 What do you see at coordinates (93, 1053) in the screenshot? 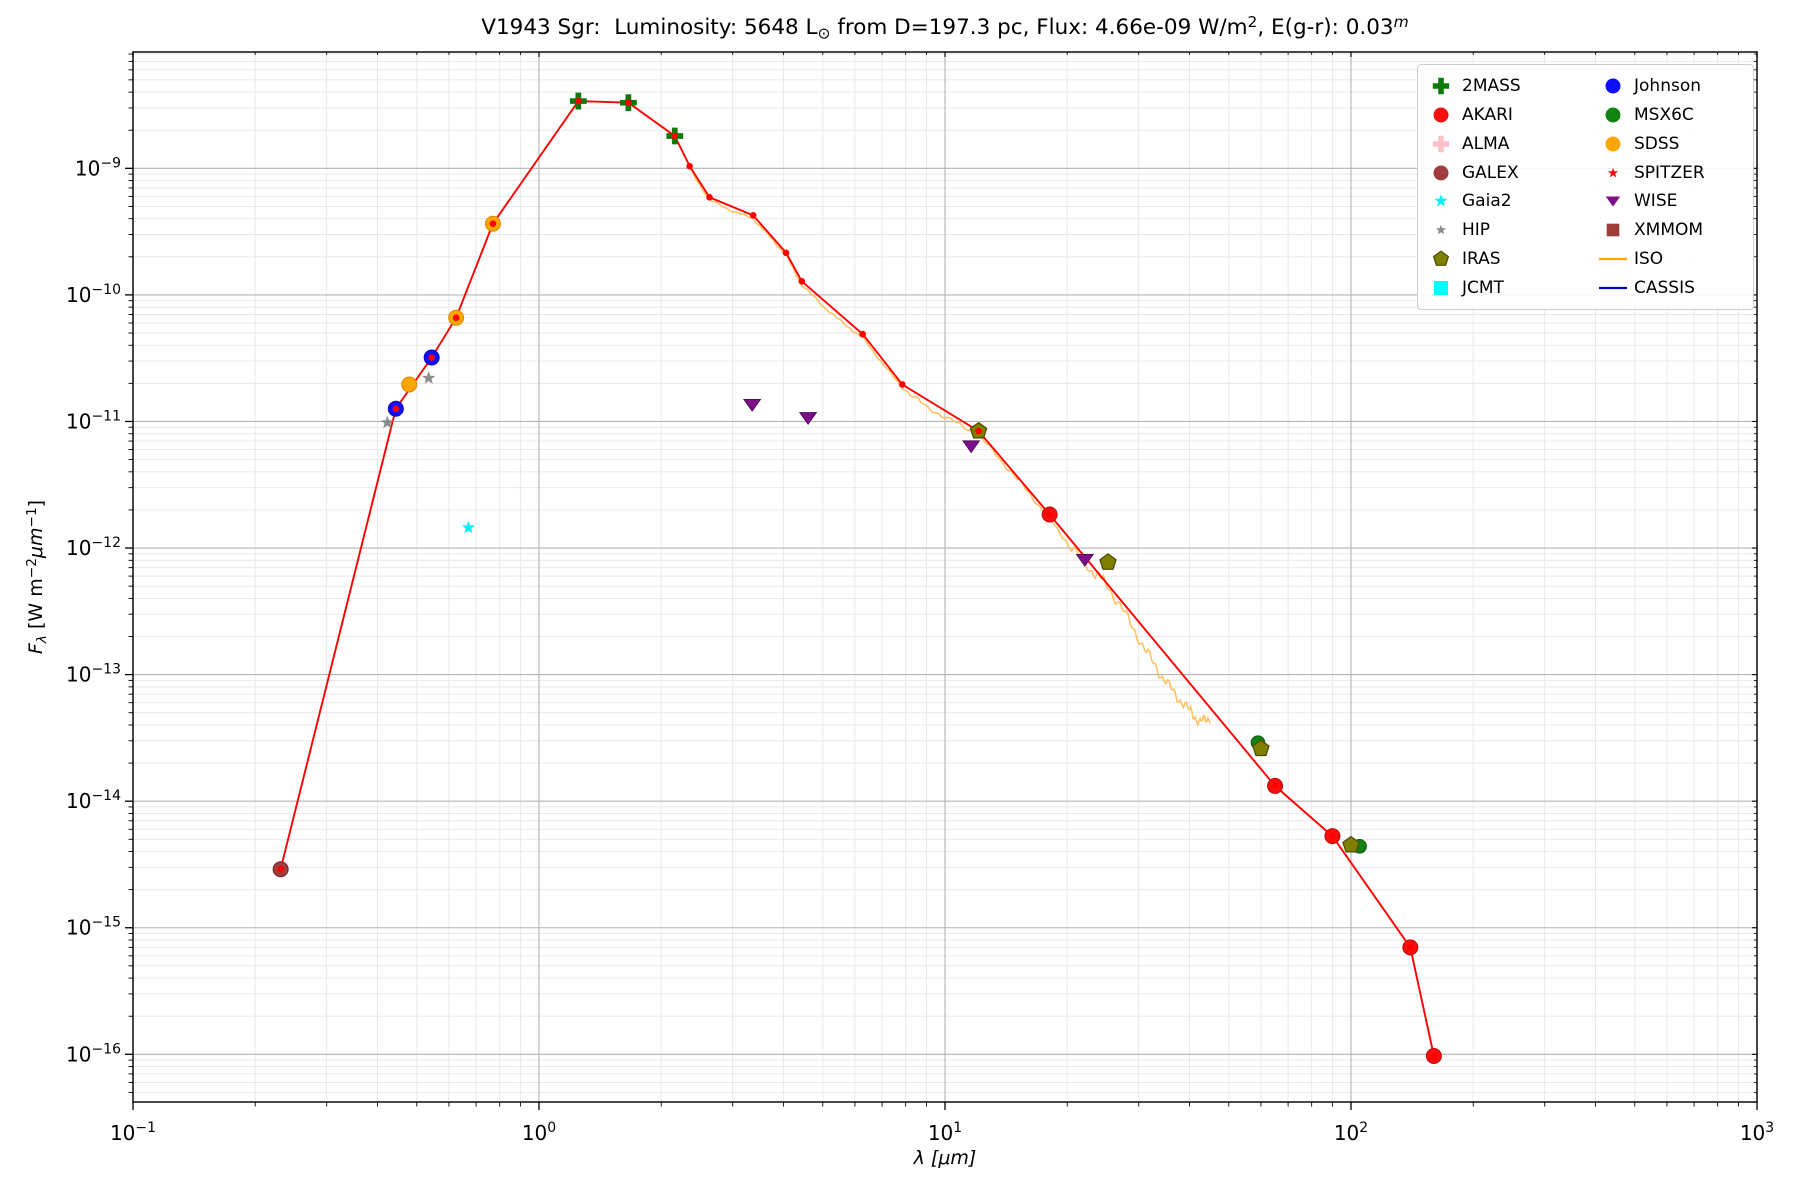
I see `svg-text: 10⁻¹⁶` at bounding box center [93, 1053].